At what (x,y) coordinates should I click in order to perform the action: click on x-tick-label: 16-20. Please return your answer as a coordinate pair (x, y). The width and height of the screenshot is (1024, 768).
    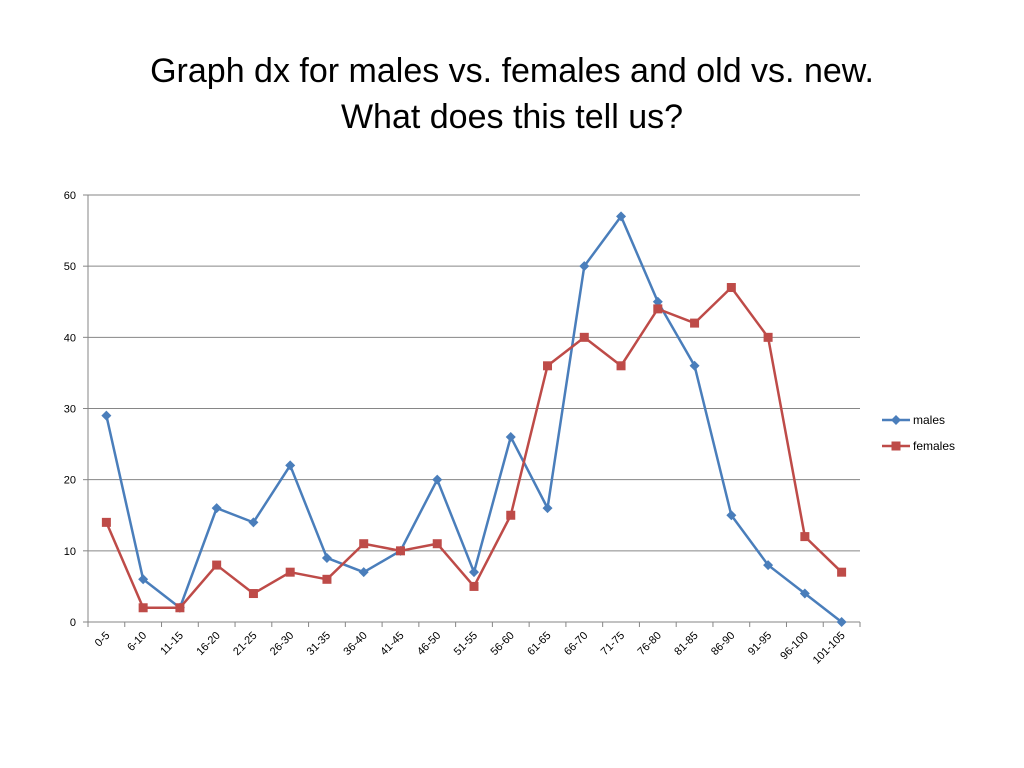
    Looking at the image, I should click on (208, 644).